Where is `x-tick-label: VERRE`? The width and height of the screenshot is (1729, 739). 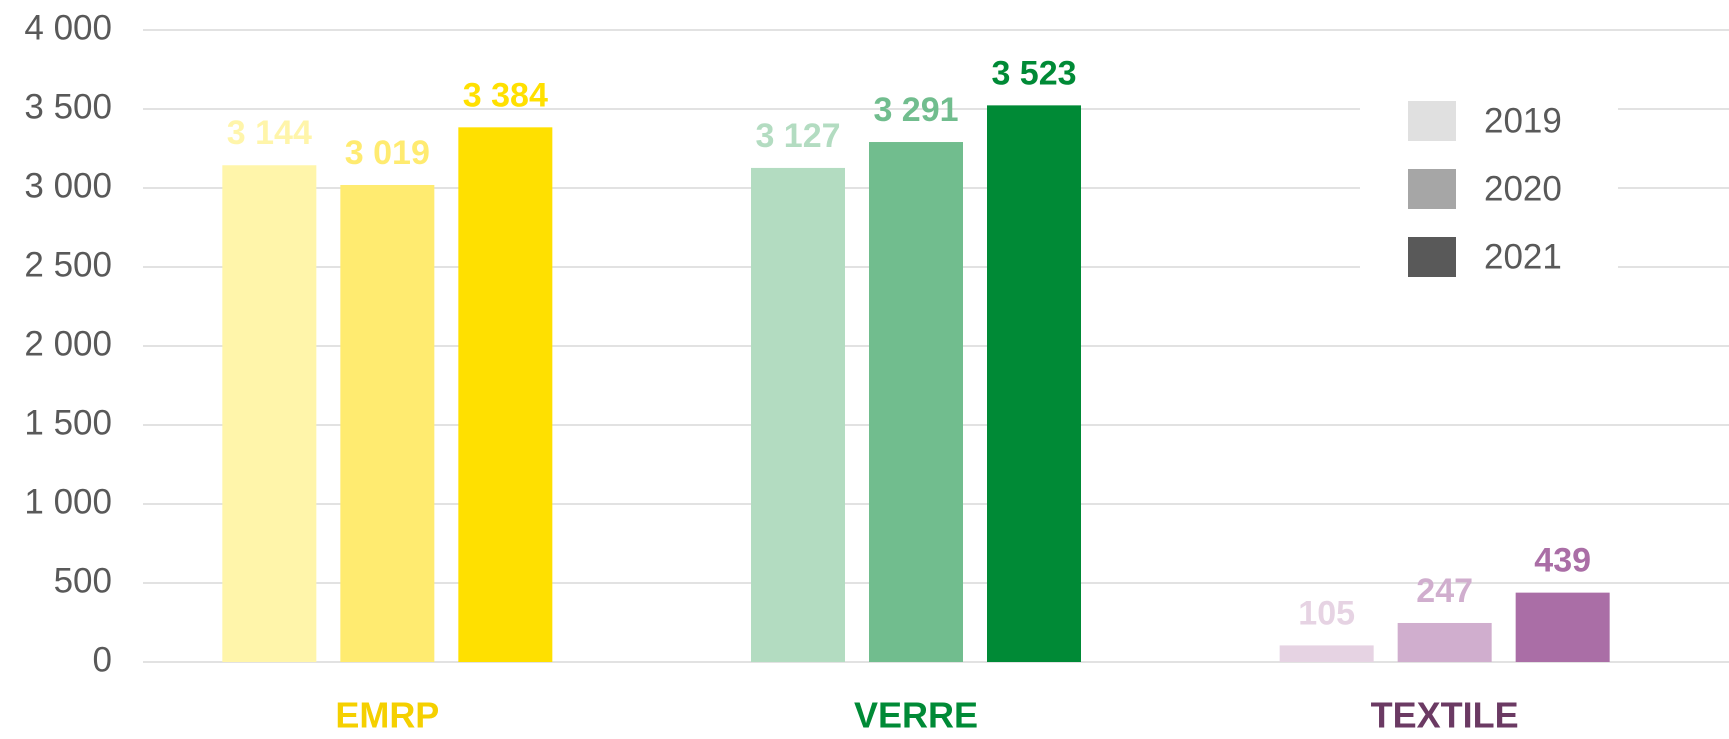 x-tick-label: VERRE is located at coordinates (916, 714).